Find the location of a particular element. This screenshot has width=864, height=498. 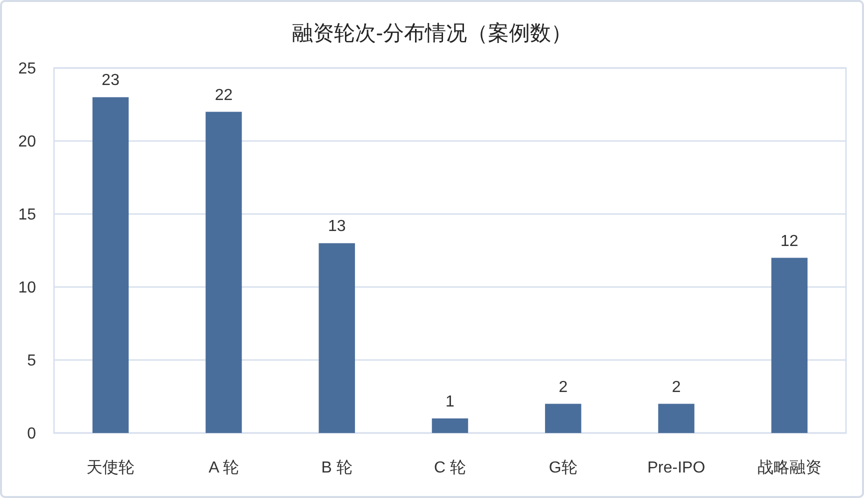

data-label: 1 is located at coordinates (450, 401).